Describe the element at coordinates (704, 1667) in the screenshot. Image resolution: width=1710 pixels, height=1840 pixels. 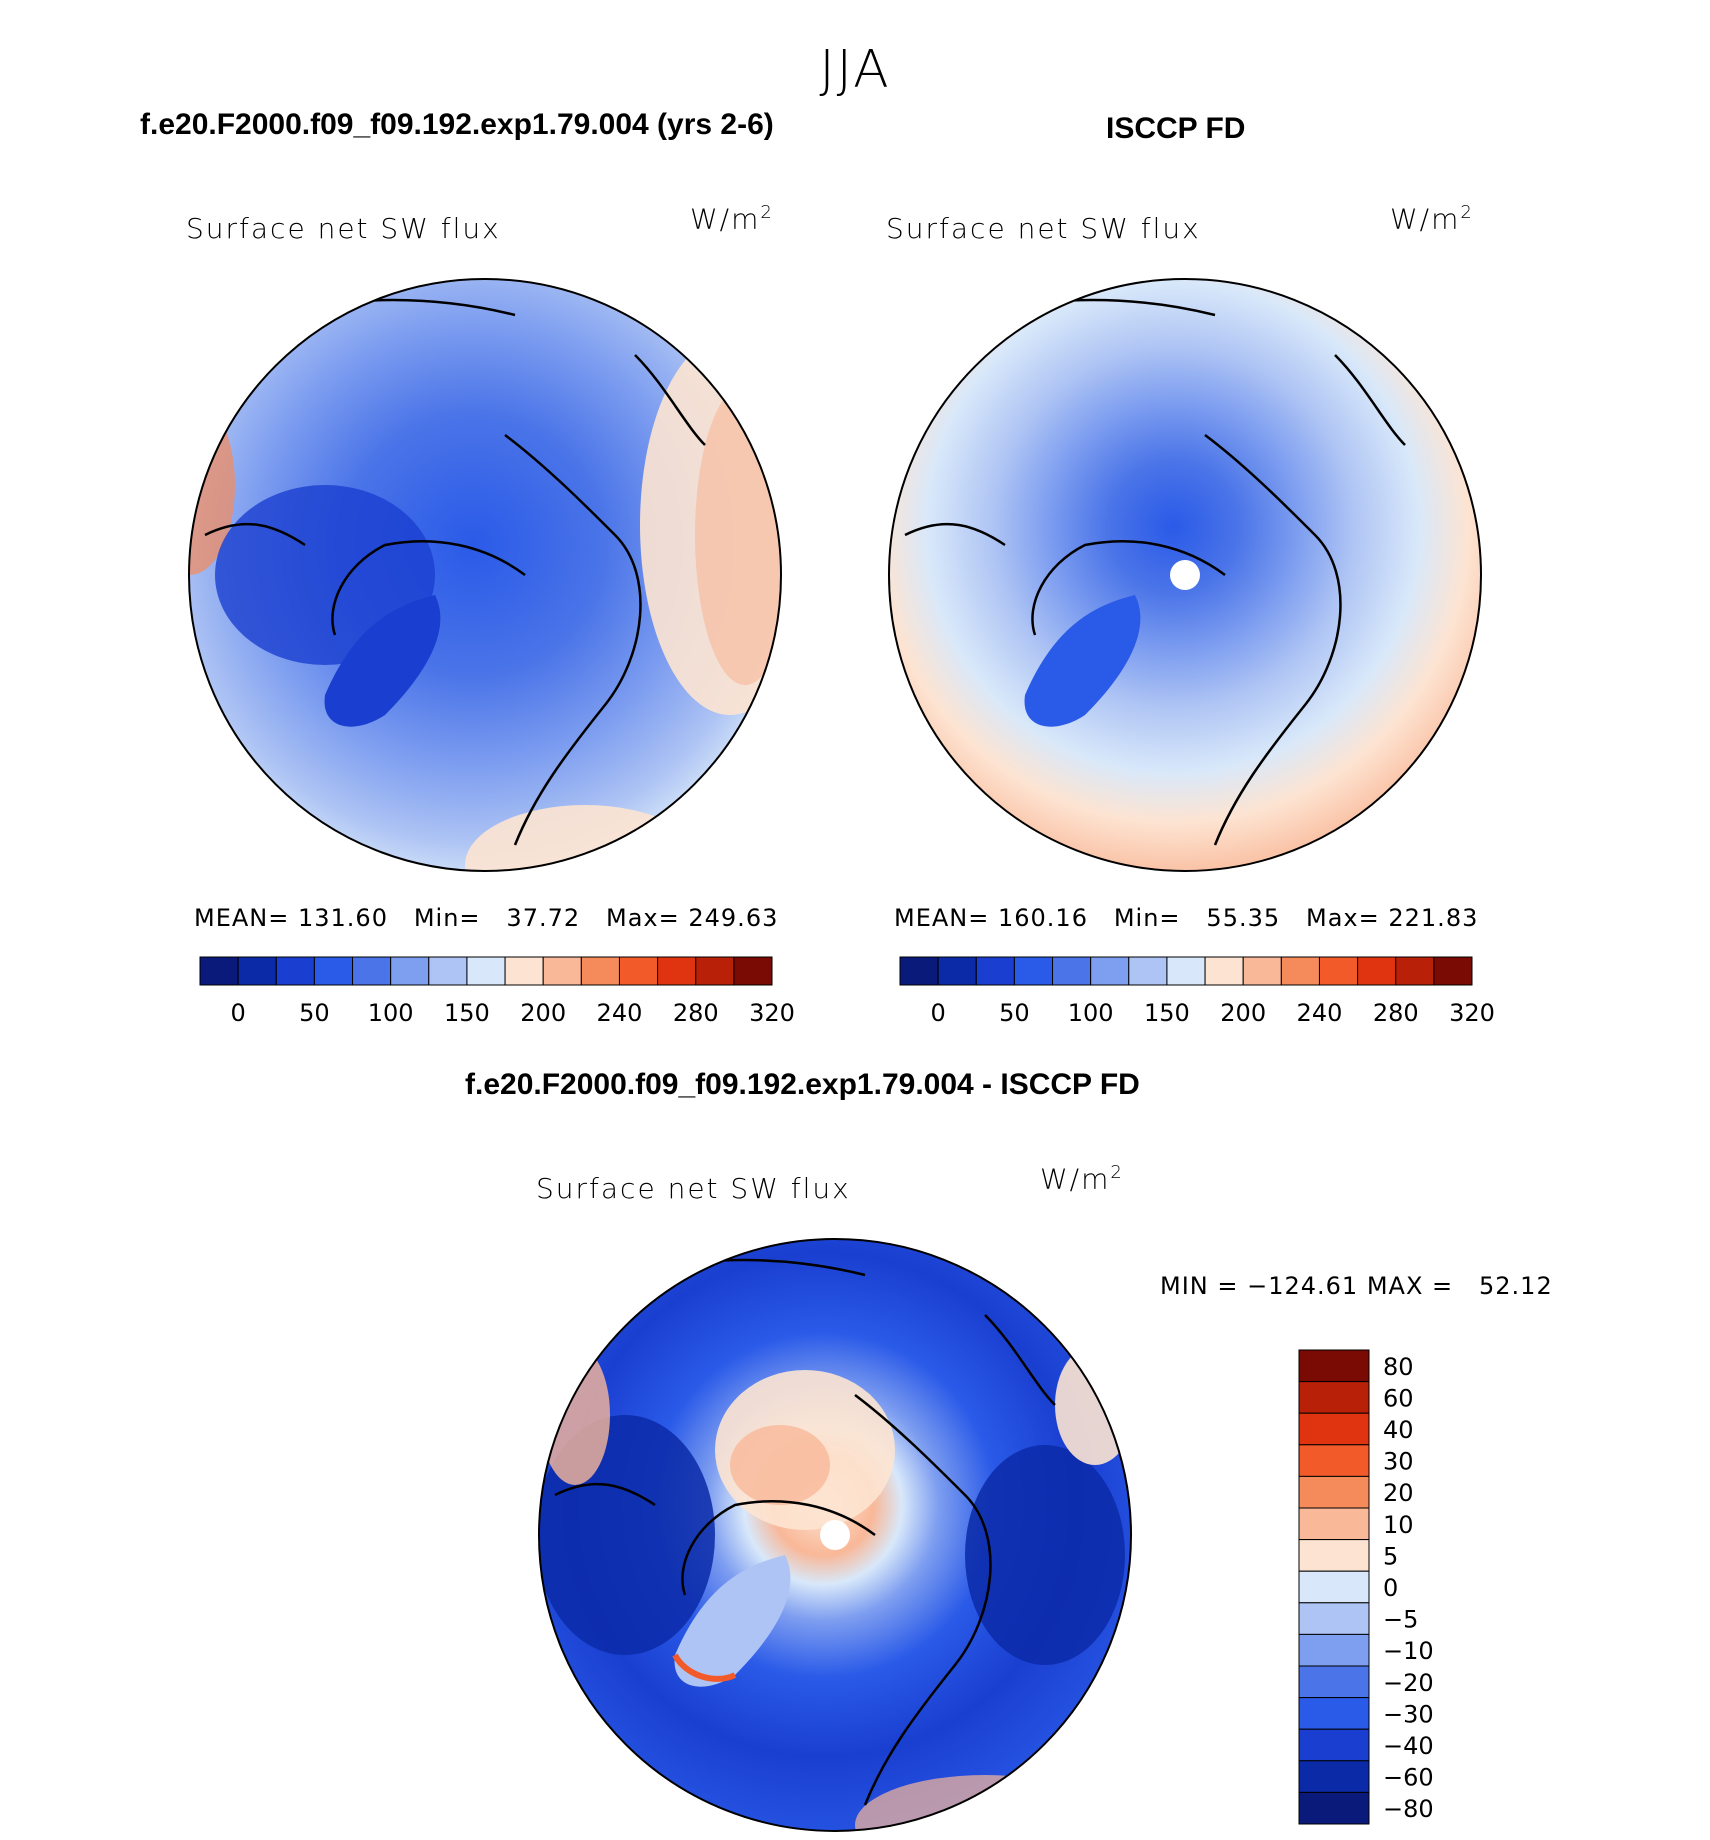
I see `diff-greenland-edge` at that location.